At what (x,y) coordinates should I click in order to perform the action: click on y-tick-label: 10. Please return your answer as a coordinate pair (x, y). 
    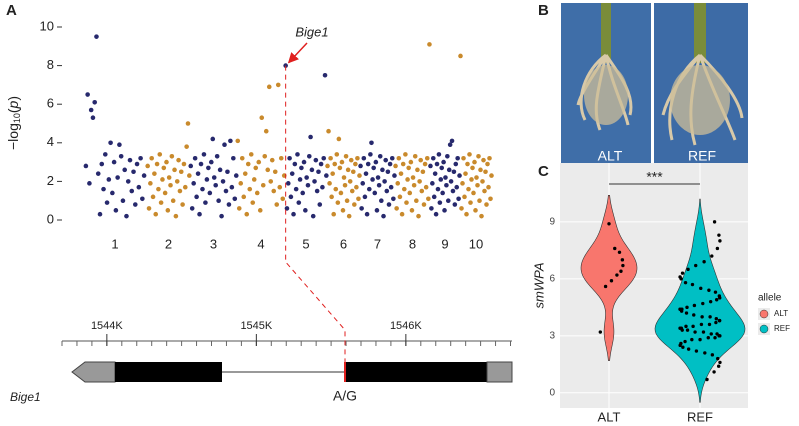
    Looking at the image, I should click on (47, 25).